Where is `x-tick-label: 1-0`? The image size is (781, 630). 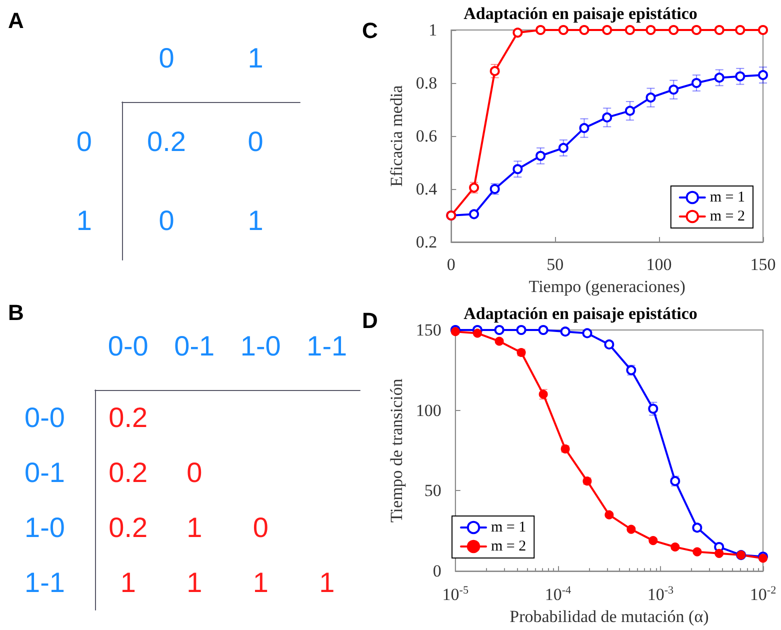 x-tick-label: 1-0 is located at coordinates (260, 346).